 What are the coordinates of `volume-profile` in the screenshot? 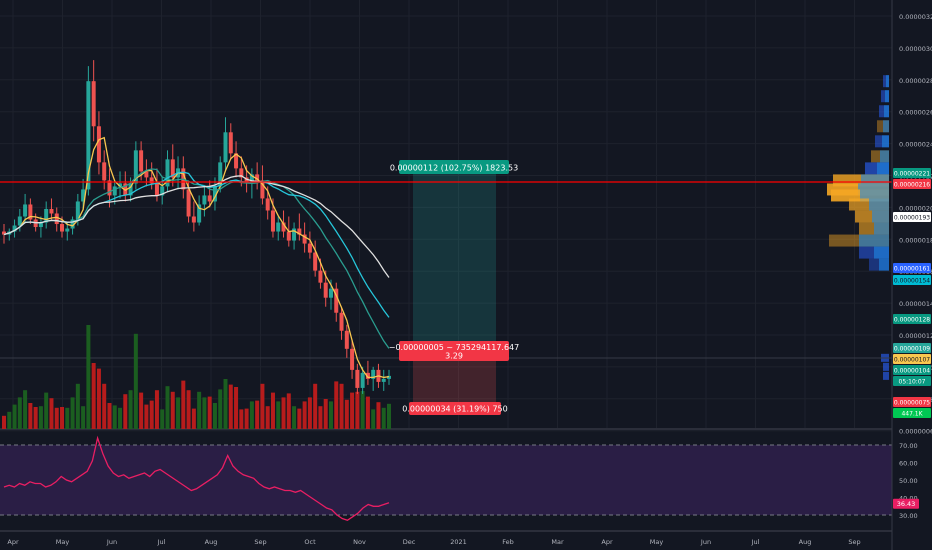 It's located at (858, 227).